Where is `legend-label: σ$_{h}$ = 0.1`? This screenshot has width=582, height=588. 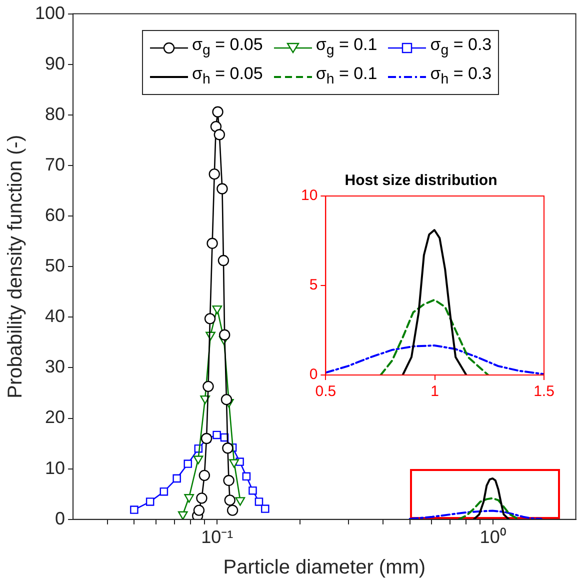 legend-label: σ$_{h}$ = 0.1 is located at coordinates (347, 76).